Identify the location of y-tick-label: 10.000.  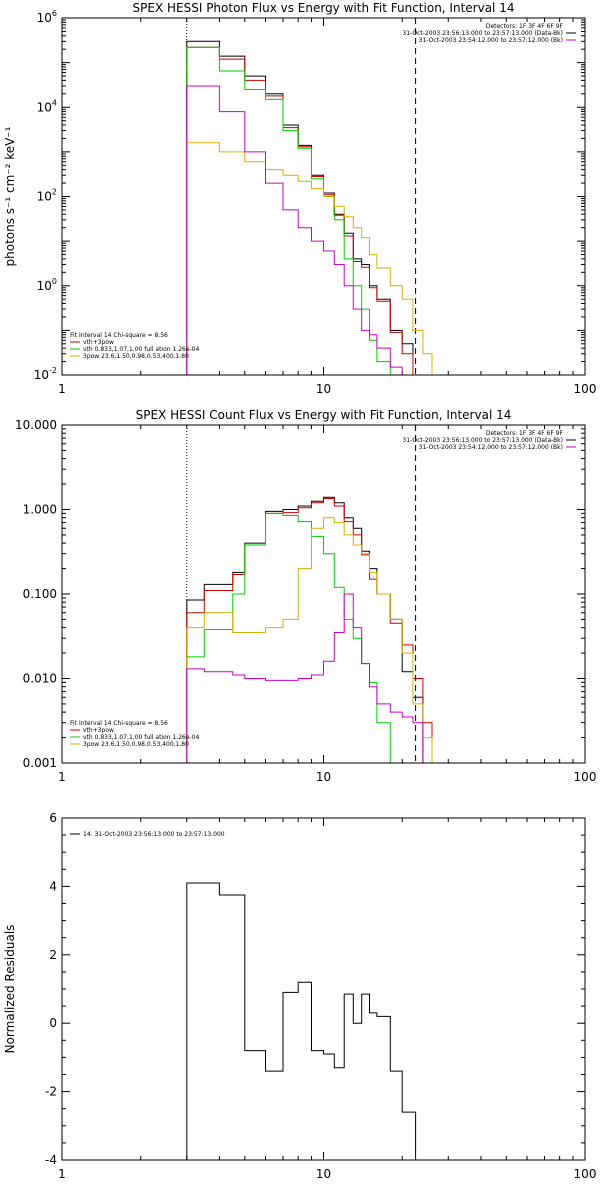
(36, 425).